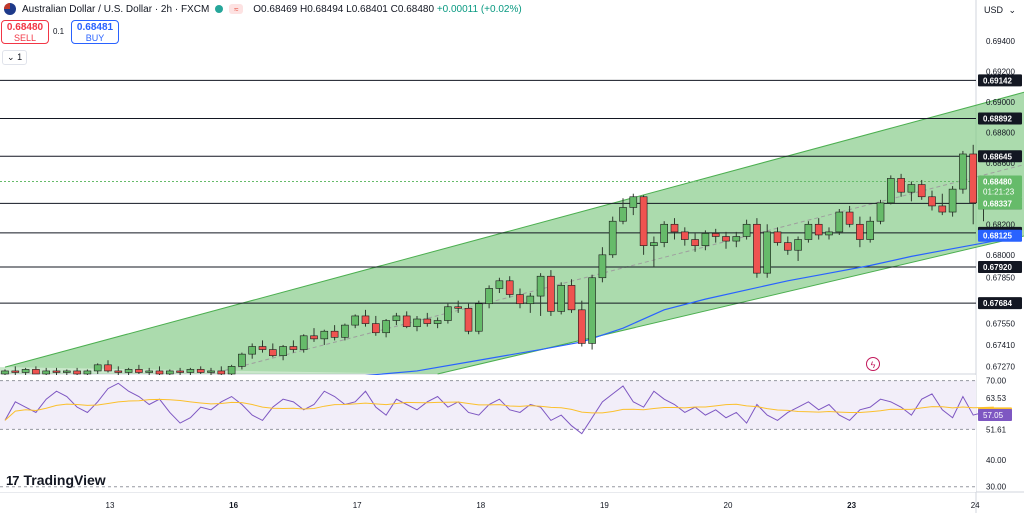 Image resolution: width=1024 pixels, height=513 pixels. Describe the element at coordinates (1000, 255) in the screenshot. I see `price-tick-label: 0.68000` at that location.